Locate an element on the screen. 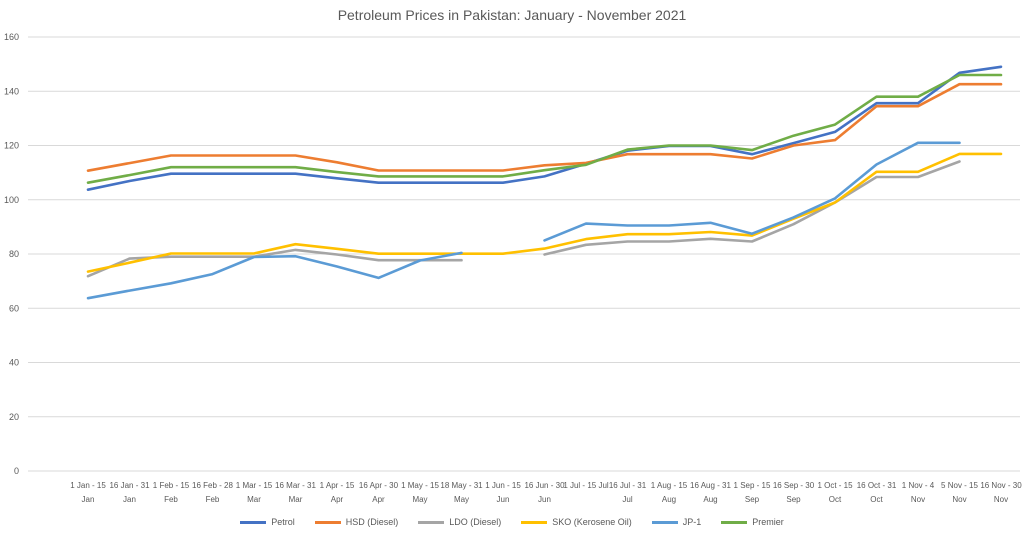 The image size is (1024, 536). legend-item: Premier is located at coordinates (752, 522).